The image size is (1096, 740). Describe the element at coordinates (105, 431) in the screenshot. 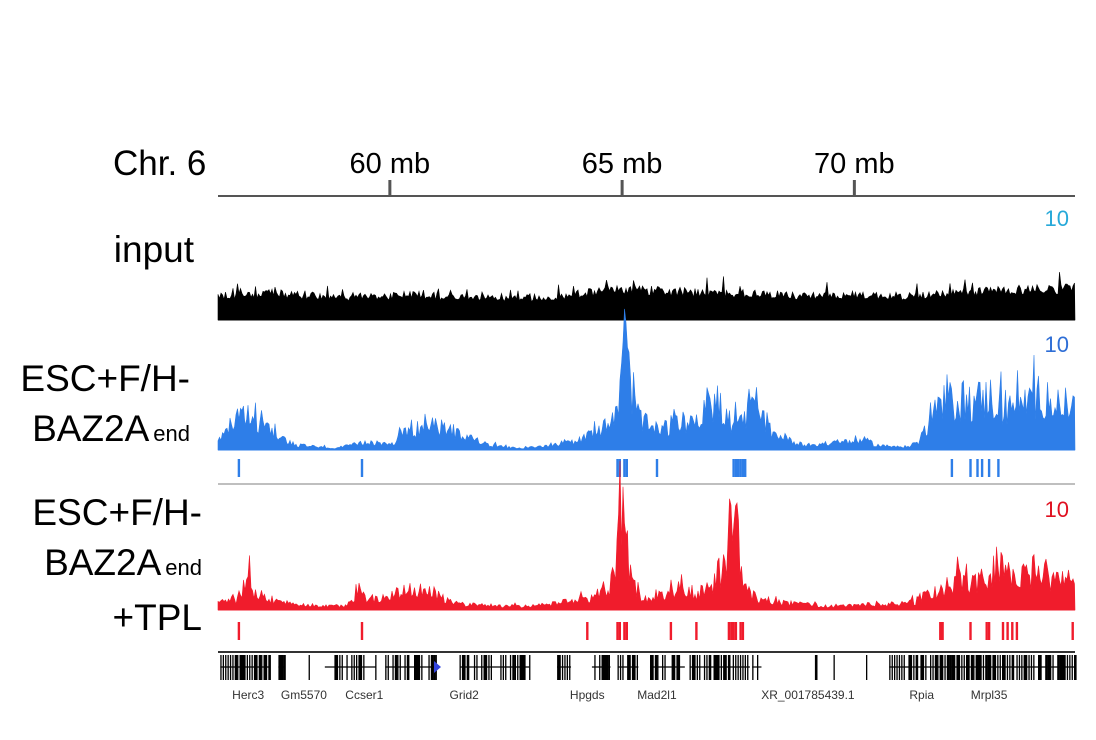

I see `track-label-baz2a-line2: BAZ2A end` at that location.